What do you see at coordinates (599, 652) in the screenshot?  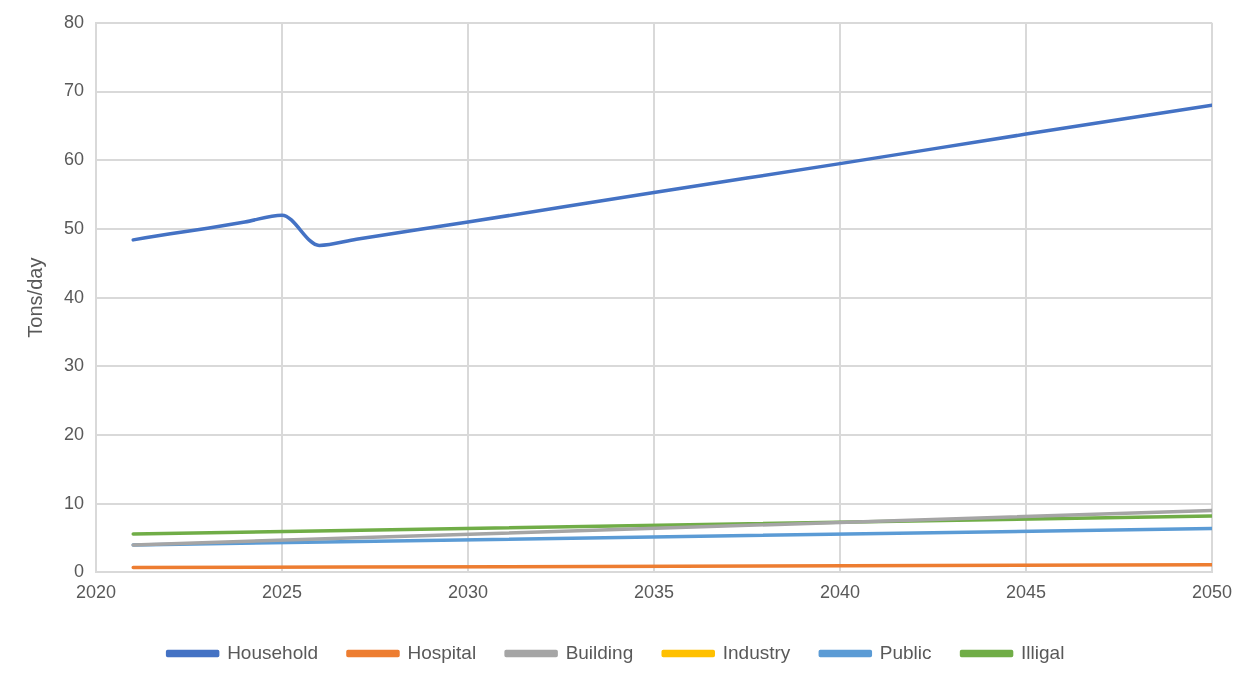 I see `legend-label: Building` at bounding box center [599, 652].